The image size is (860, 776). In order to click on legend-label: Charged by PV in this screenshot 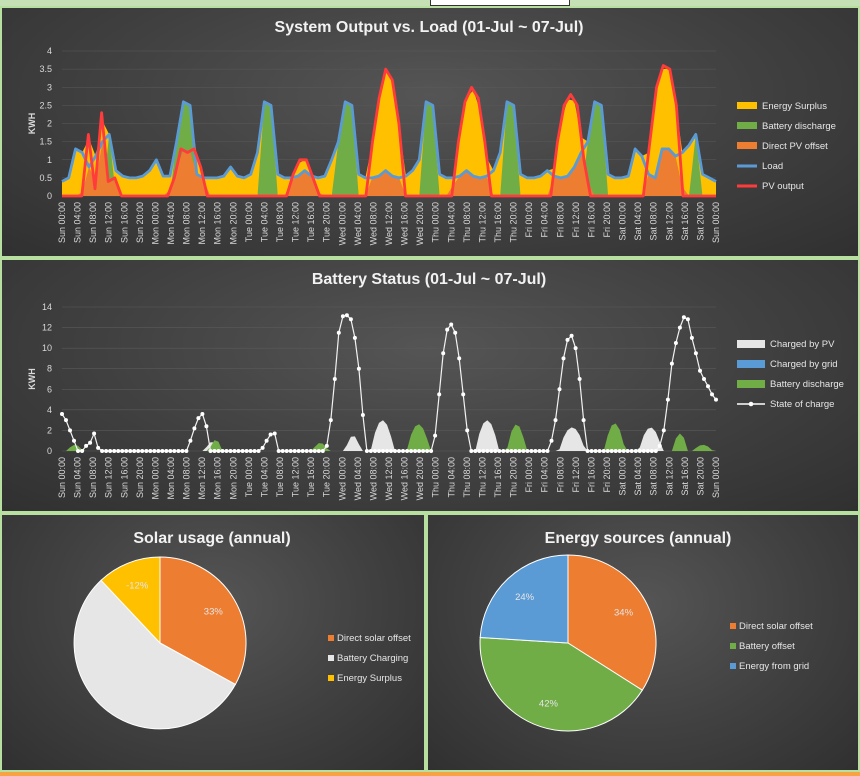, I will do `click(802, 344)`.